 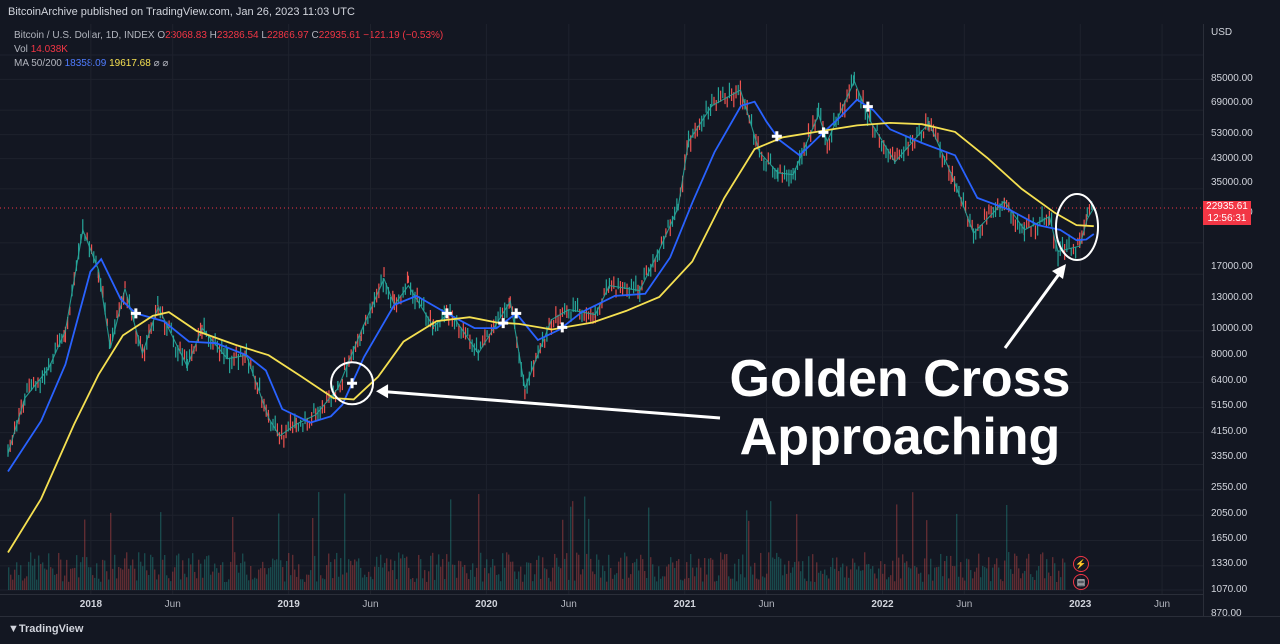 What do you see at coordinates (21, 49) in the screenshot?
I see `volume-label: Vol` at bounding box center [21, 49].